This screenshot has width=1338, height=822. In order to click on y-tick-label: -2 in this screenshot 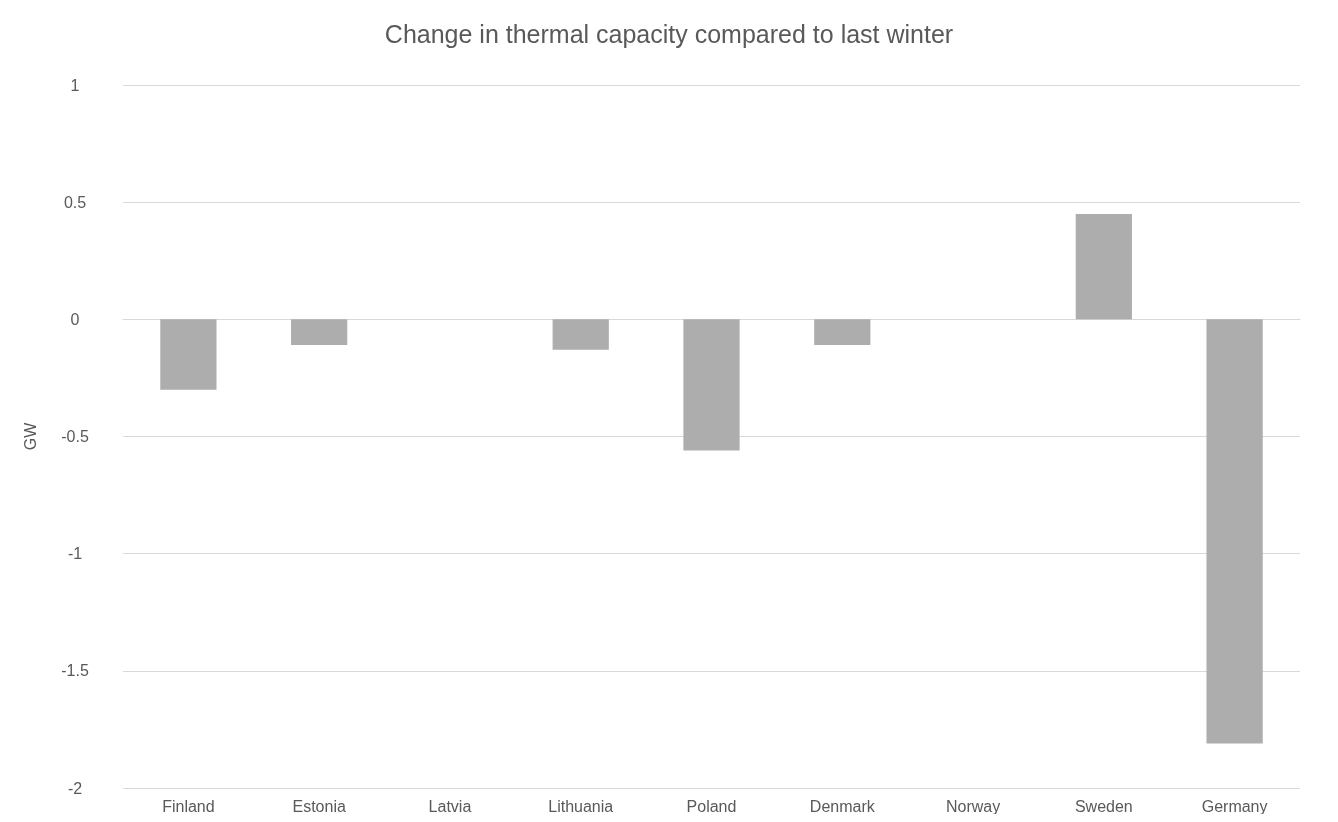, I will do `click(75, 788)`.